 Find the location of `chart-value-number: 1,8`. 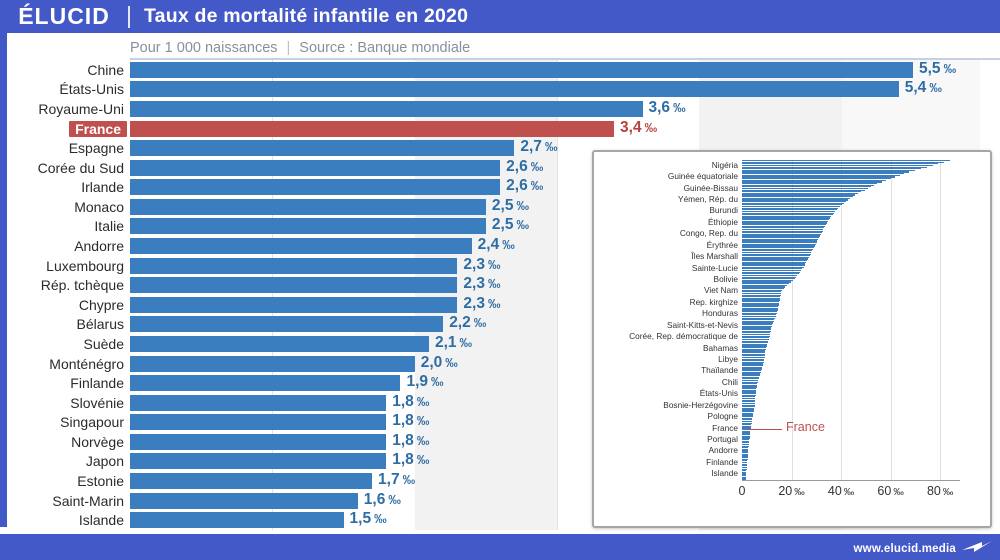

chart-value-number: 1,8 is located at coordinates (403, 401).